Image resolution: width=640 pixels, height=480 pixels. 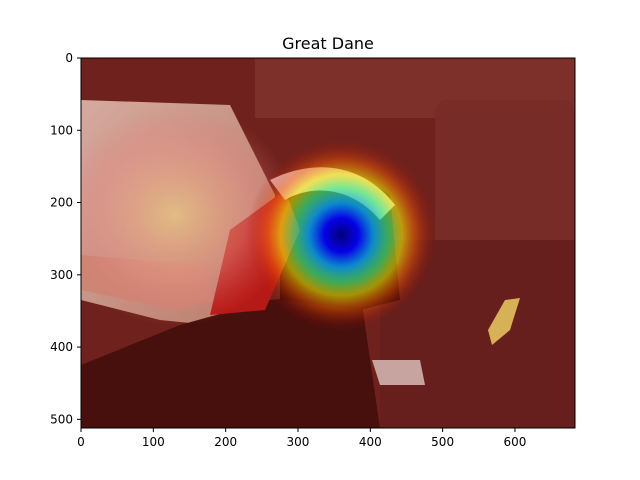 I want to click on y-tick-label: 400, so click(x=61, y=347).